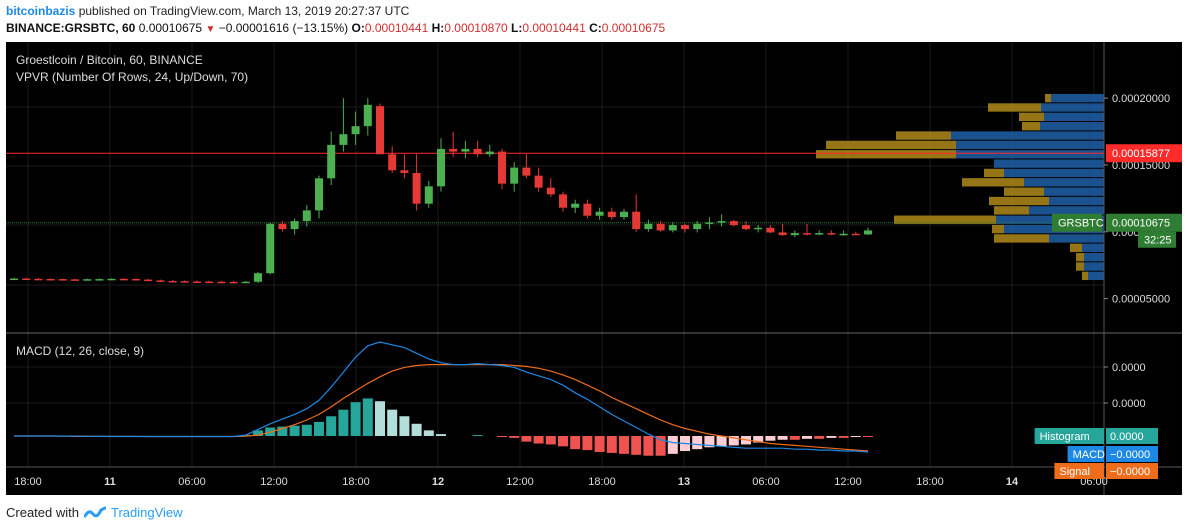 The width and height of the screenshot is (1188, 531). What do you see at coordinates (960, 187) in the screenshot?
I see `volume-profile` at bounding box center [960, 187].